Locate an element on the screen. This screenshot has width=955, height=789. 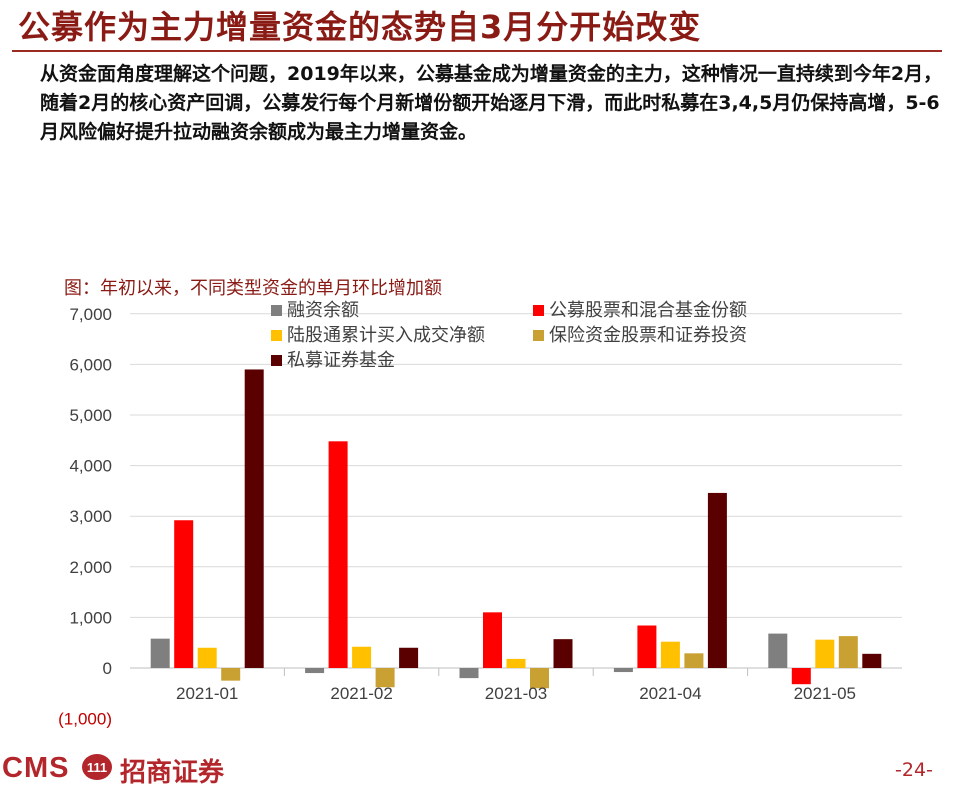
x-tick-label: 2021-04 is located at coordinates (670, 693).